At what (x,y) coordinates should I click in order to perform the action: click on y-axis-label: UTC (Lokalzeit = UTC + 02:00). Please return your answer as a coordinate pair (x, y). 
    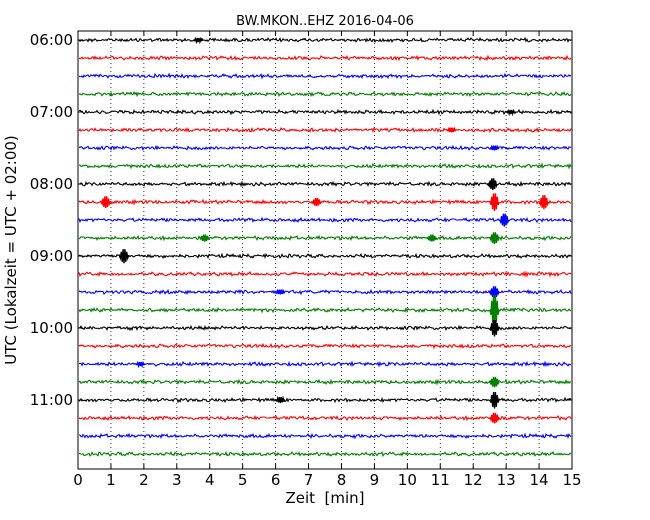
    Looking at the image, I should click on (11, 250).